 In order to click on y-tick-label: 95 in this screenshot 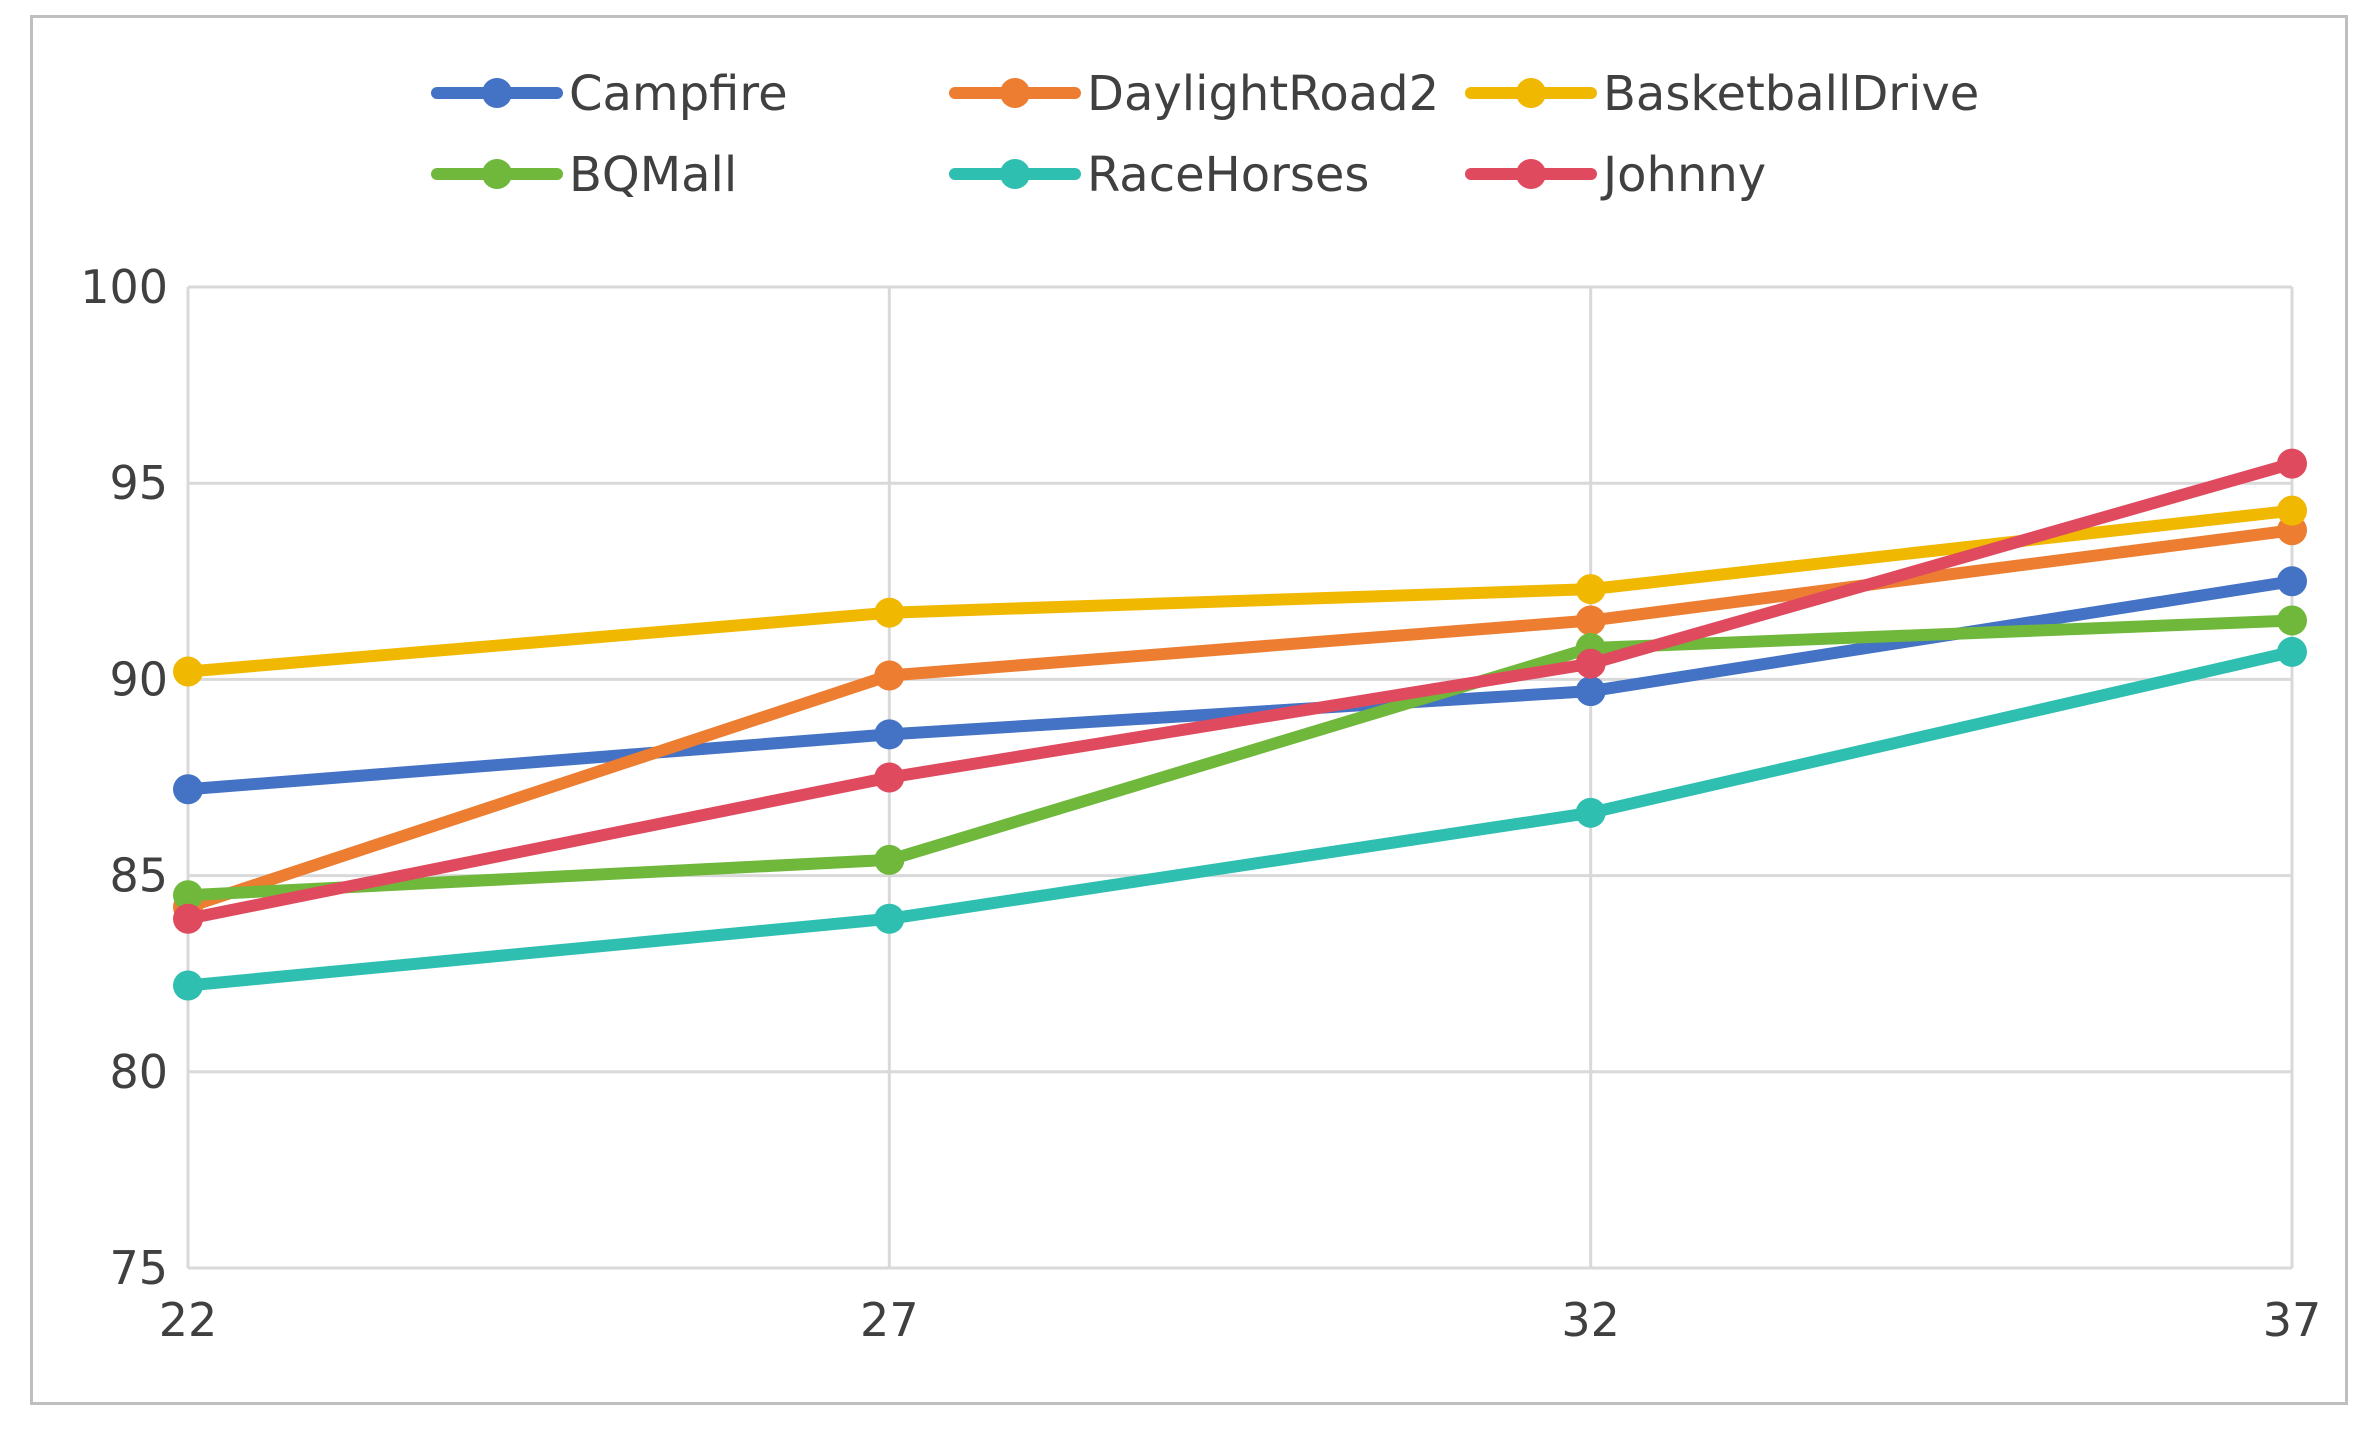, I will do `click(138, 483)`.